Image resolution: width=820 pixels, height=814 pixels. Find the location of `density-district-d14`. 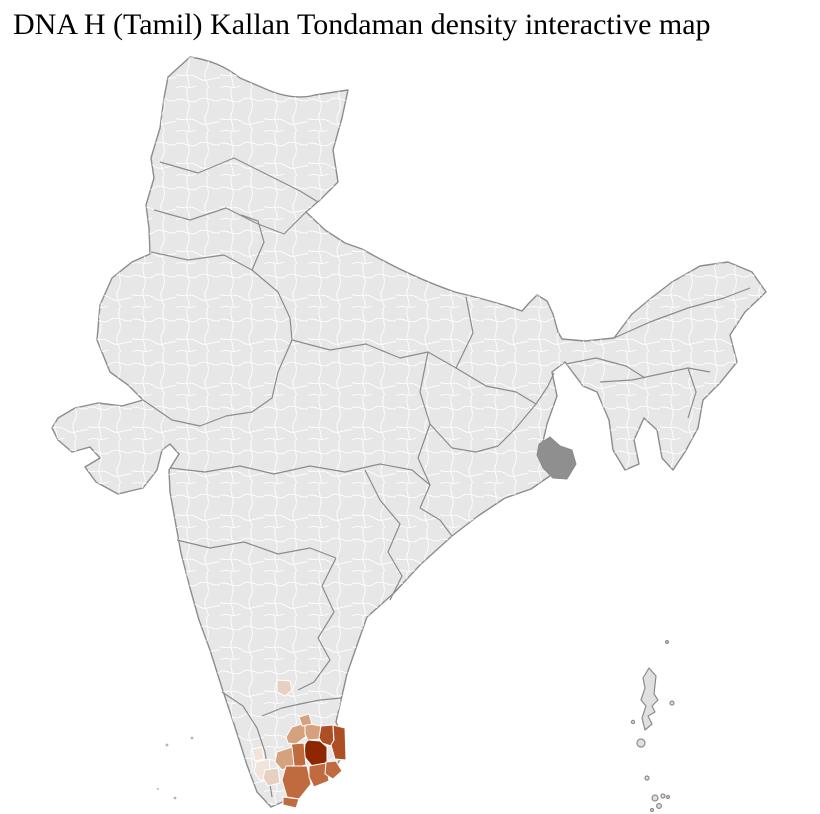

density-district-d14 is located at coordinates (333, 770).